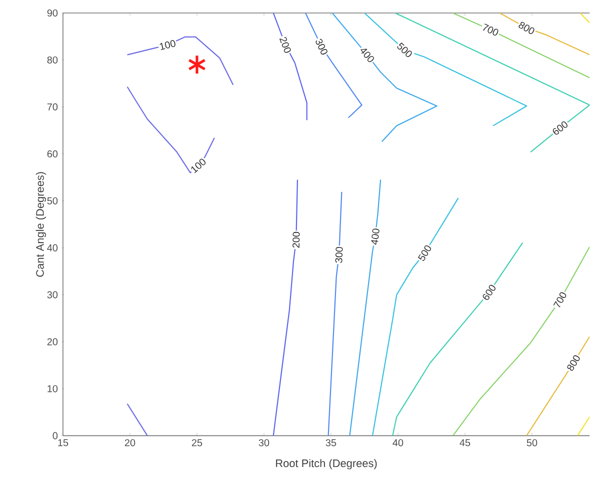 The width and height of the screenshot is (590, 496). Describe the element at coordinates (331, 442) in the screenshot. I see `x-tick-label: 35` at that location.